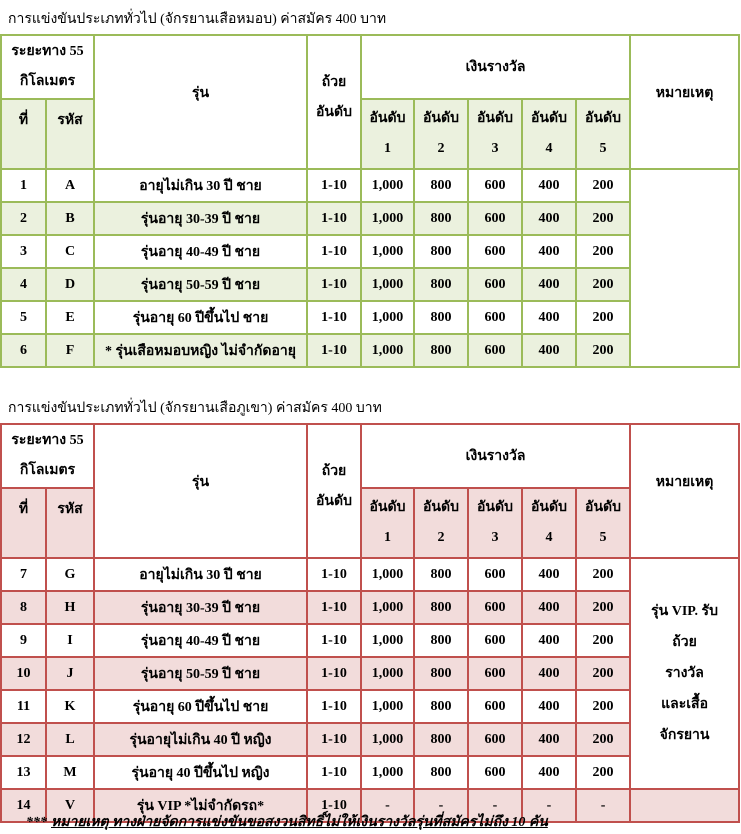 Image resolution: width=741 pixels, height=834 pixels. I want to click on rank-number: 4, so click(549, 148).